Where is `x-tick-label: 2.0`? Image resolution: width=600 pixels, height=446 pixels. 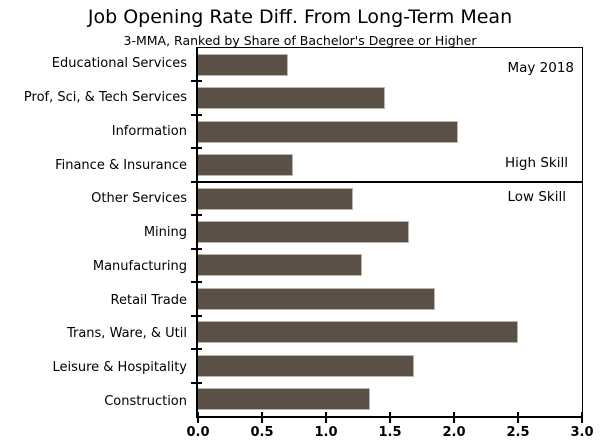
x-tick-label: 2.0 is located at coordinates (454, 432).